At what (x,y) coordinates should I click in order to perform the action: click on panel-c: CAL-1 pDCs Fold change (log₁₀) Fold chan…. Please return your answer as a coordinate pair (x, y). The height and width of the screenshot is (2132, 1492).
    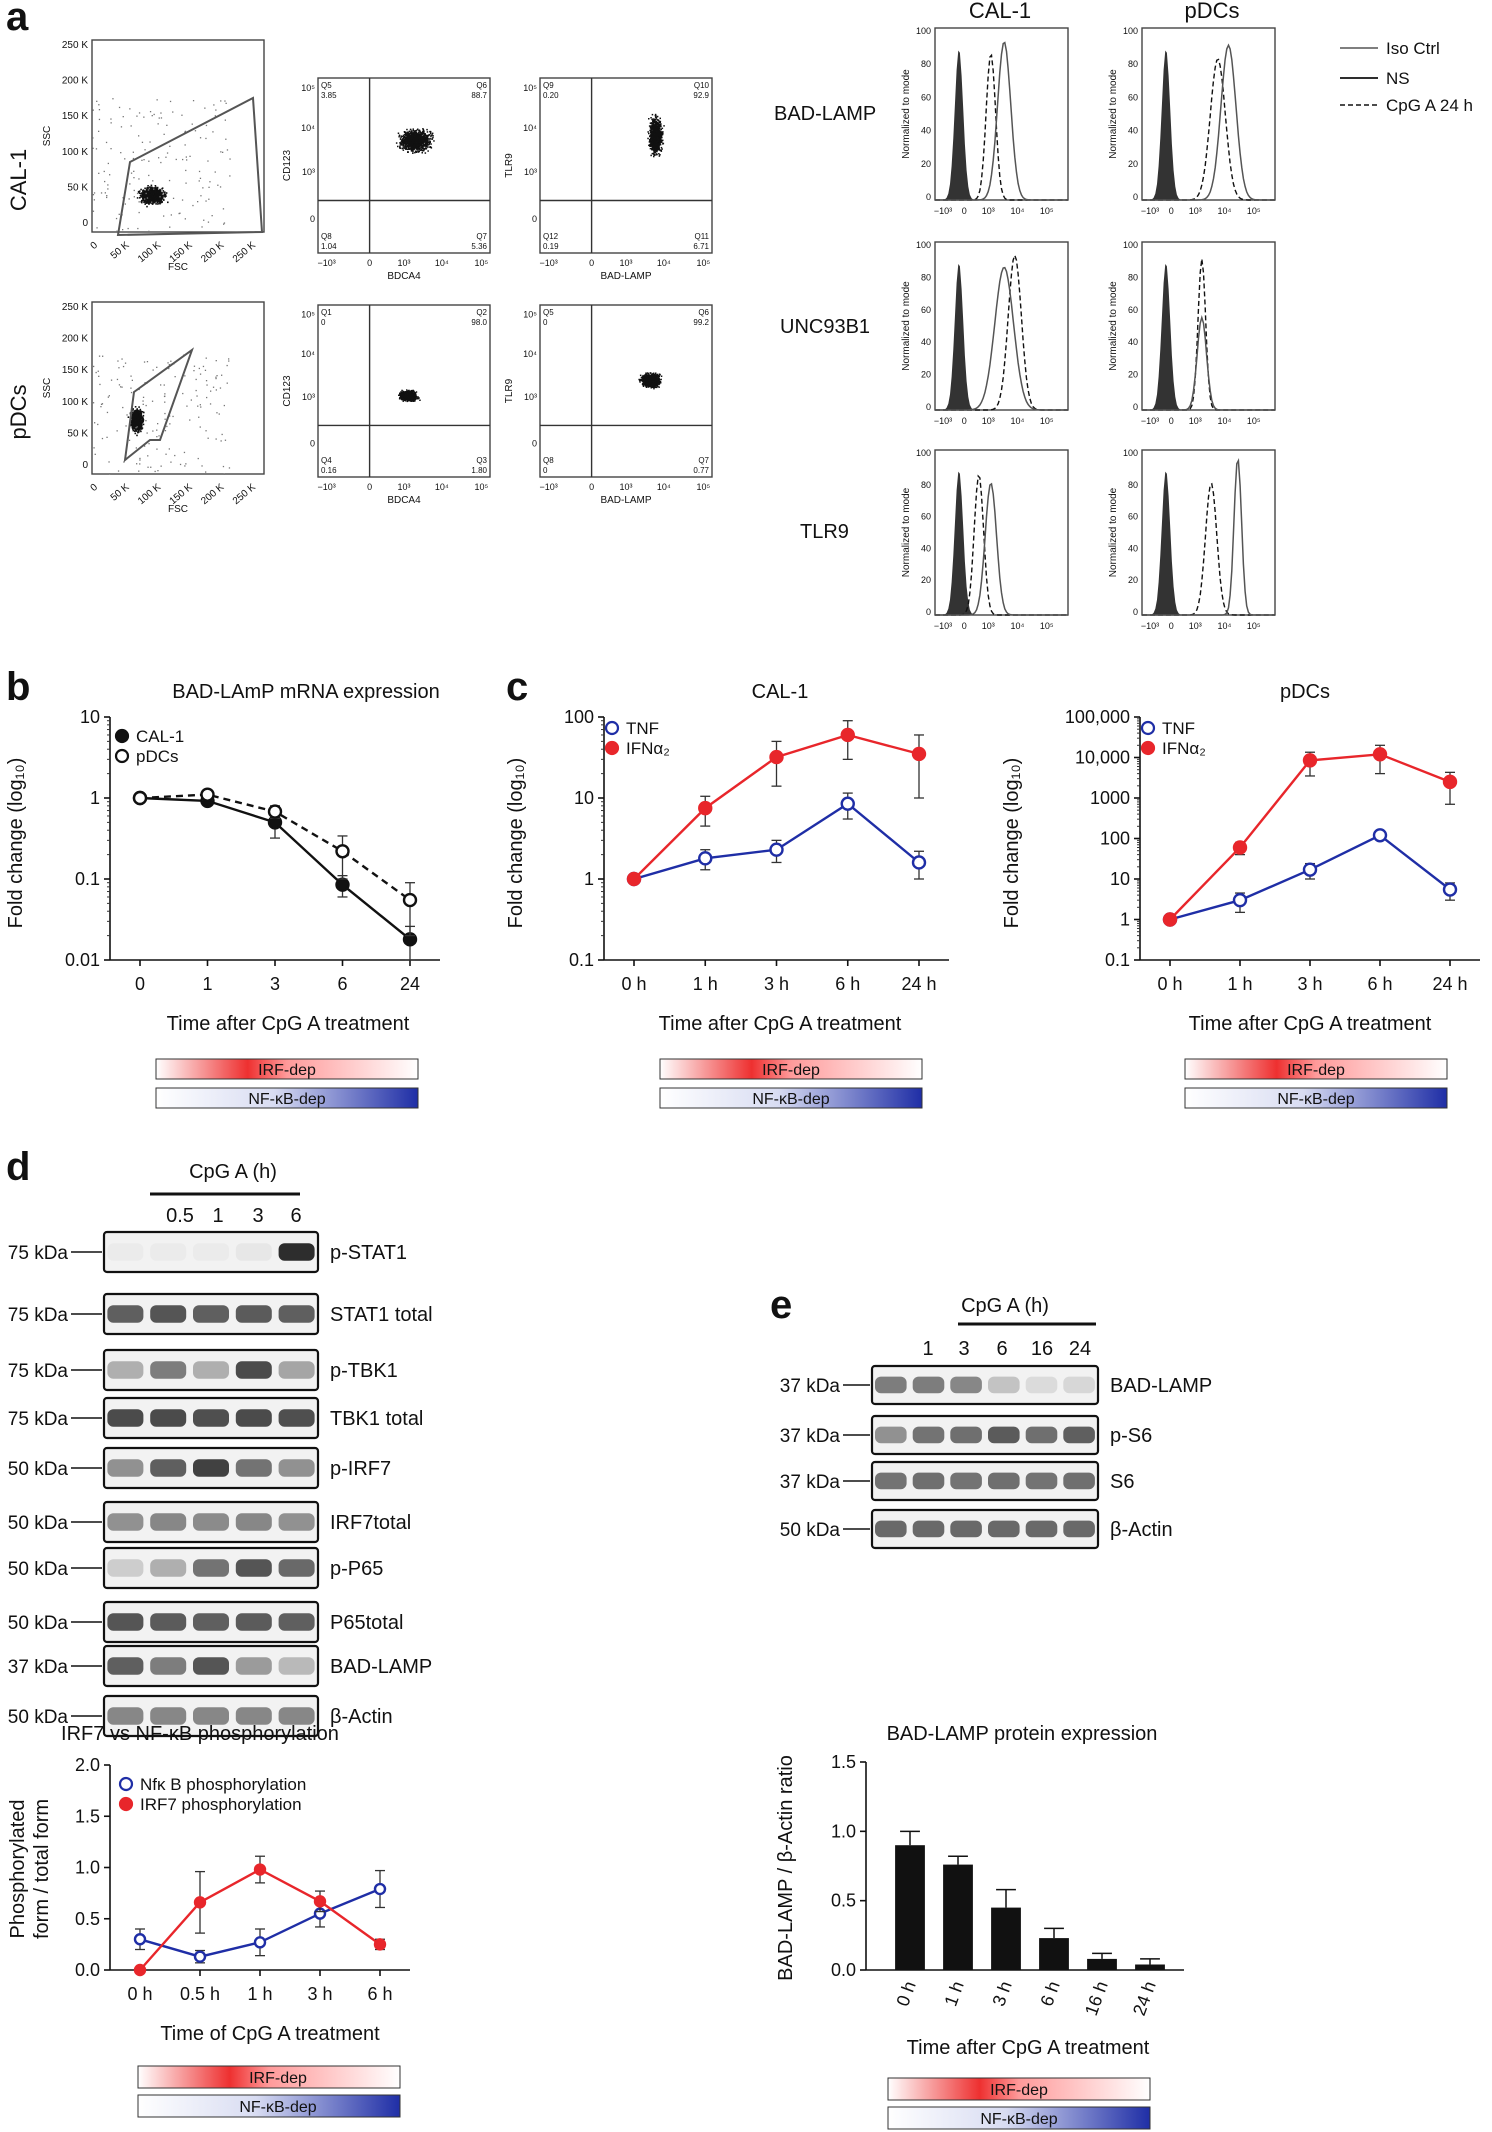
    Looking at the image, I should click on (992, 858).